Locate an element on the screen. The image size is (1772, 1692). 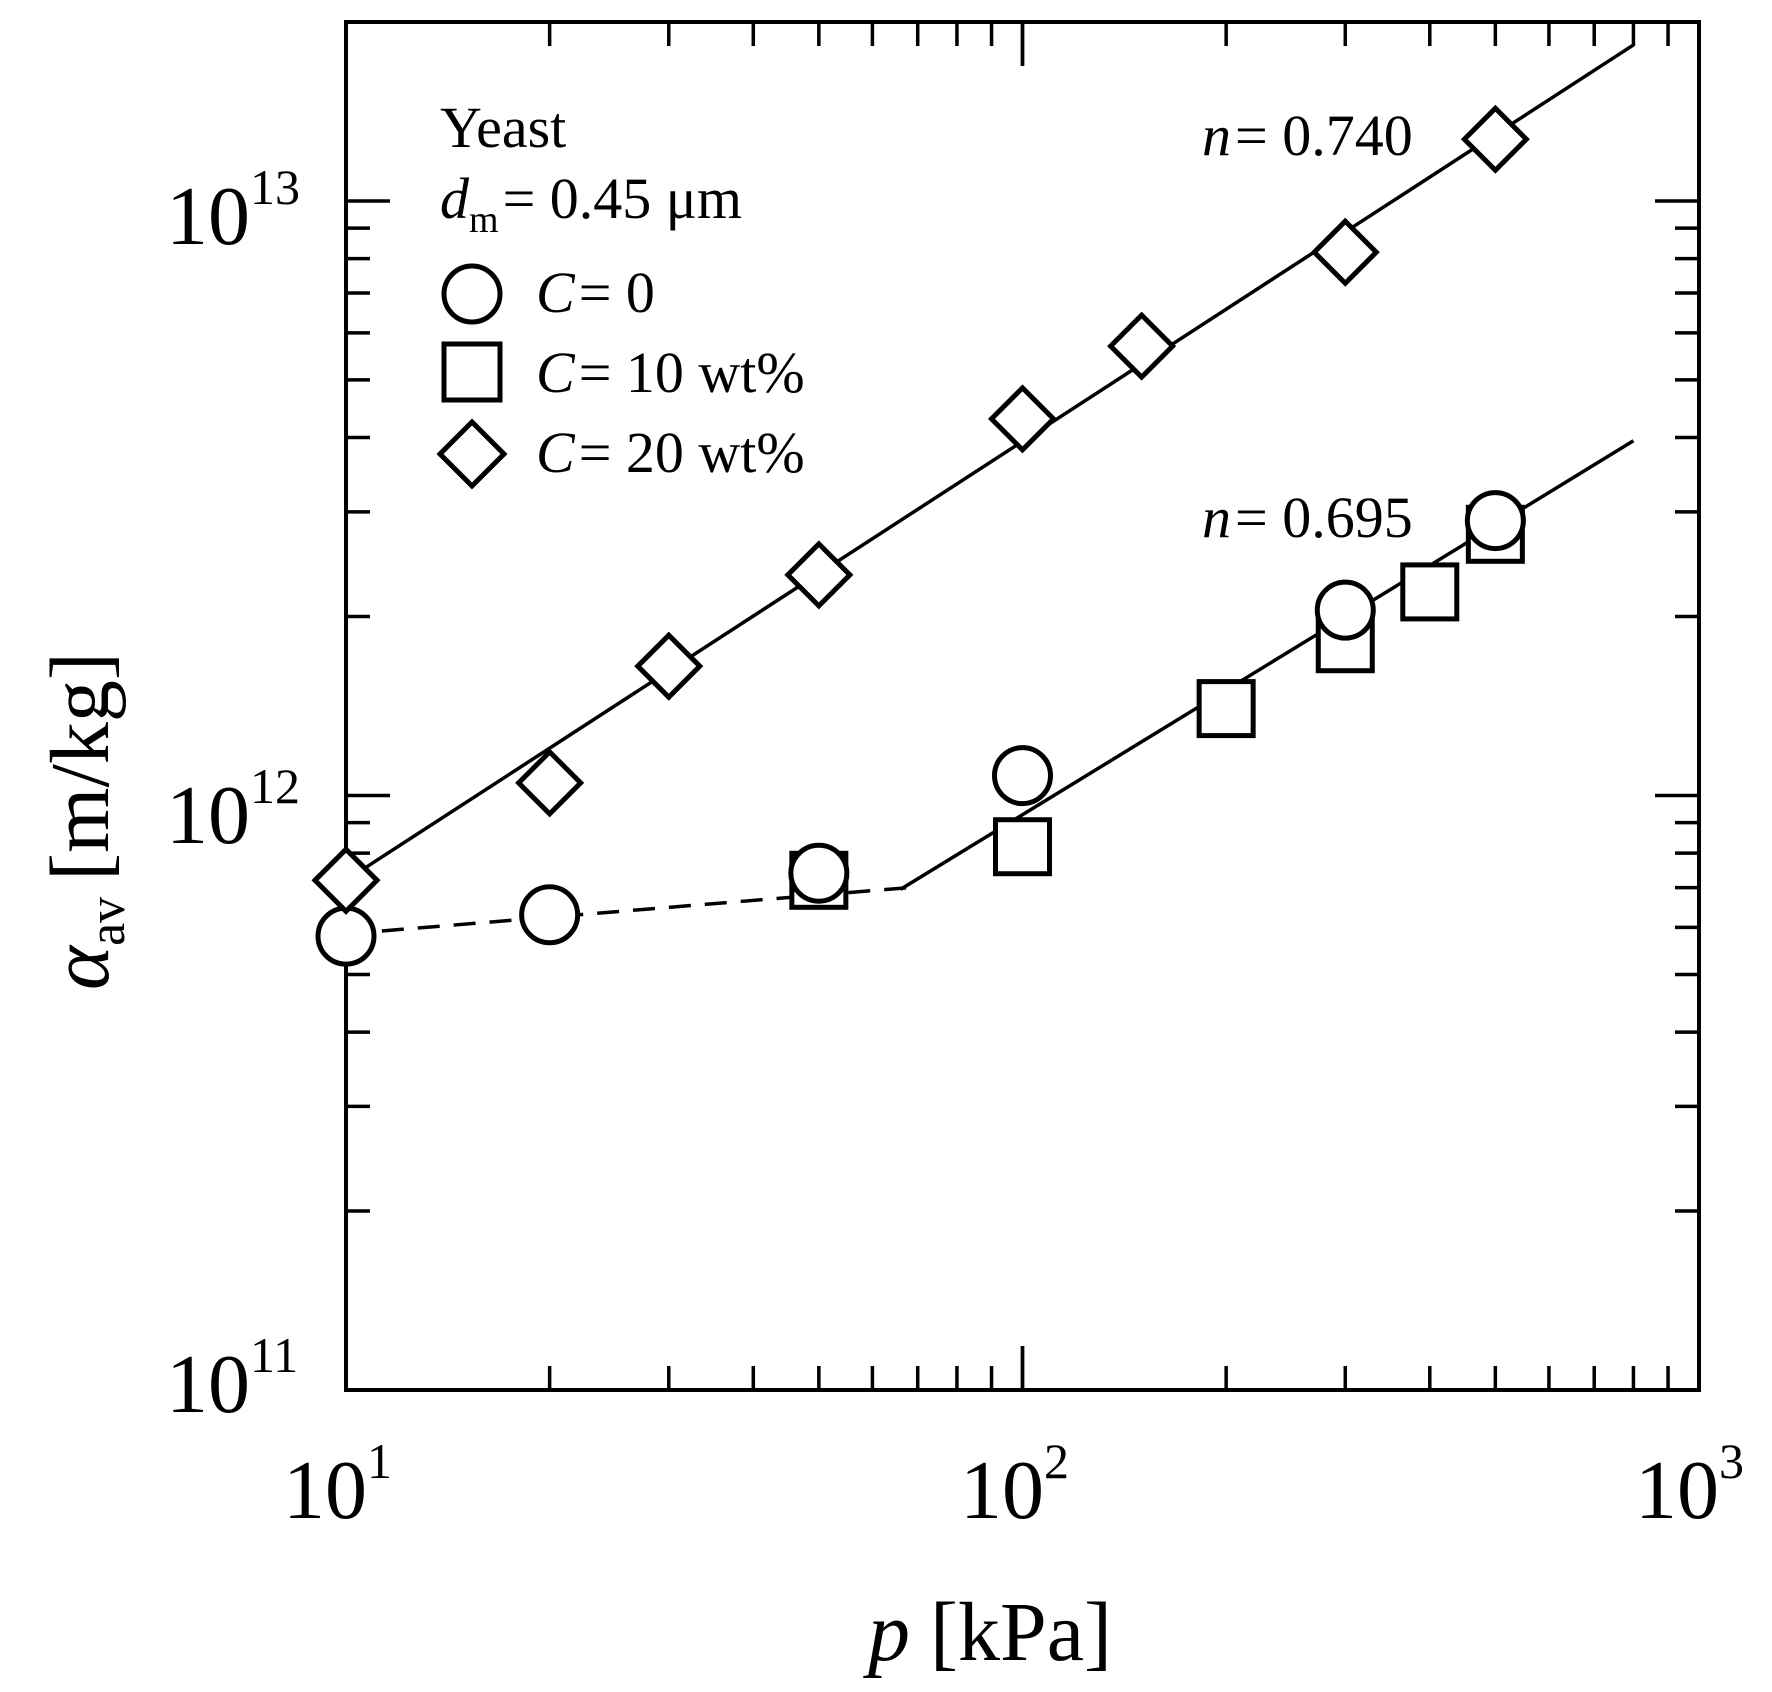
y-axis-label: αav[m/kg] is located at coordinates (85, 821).